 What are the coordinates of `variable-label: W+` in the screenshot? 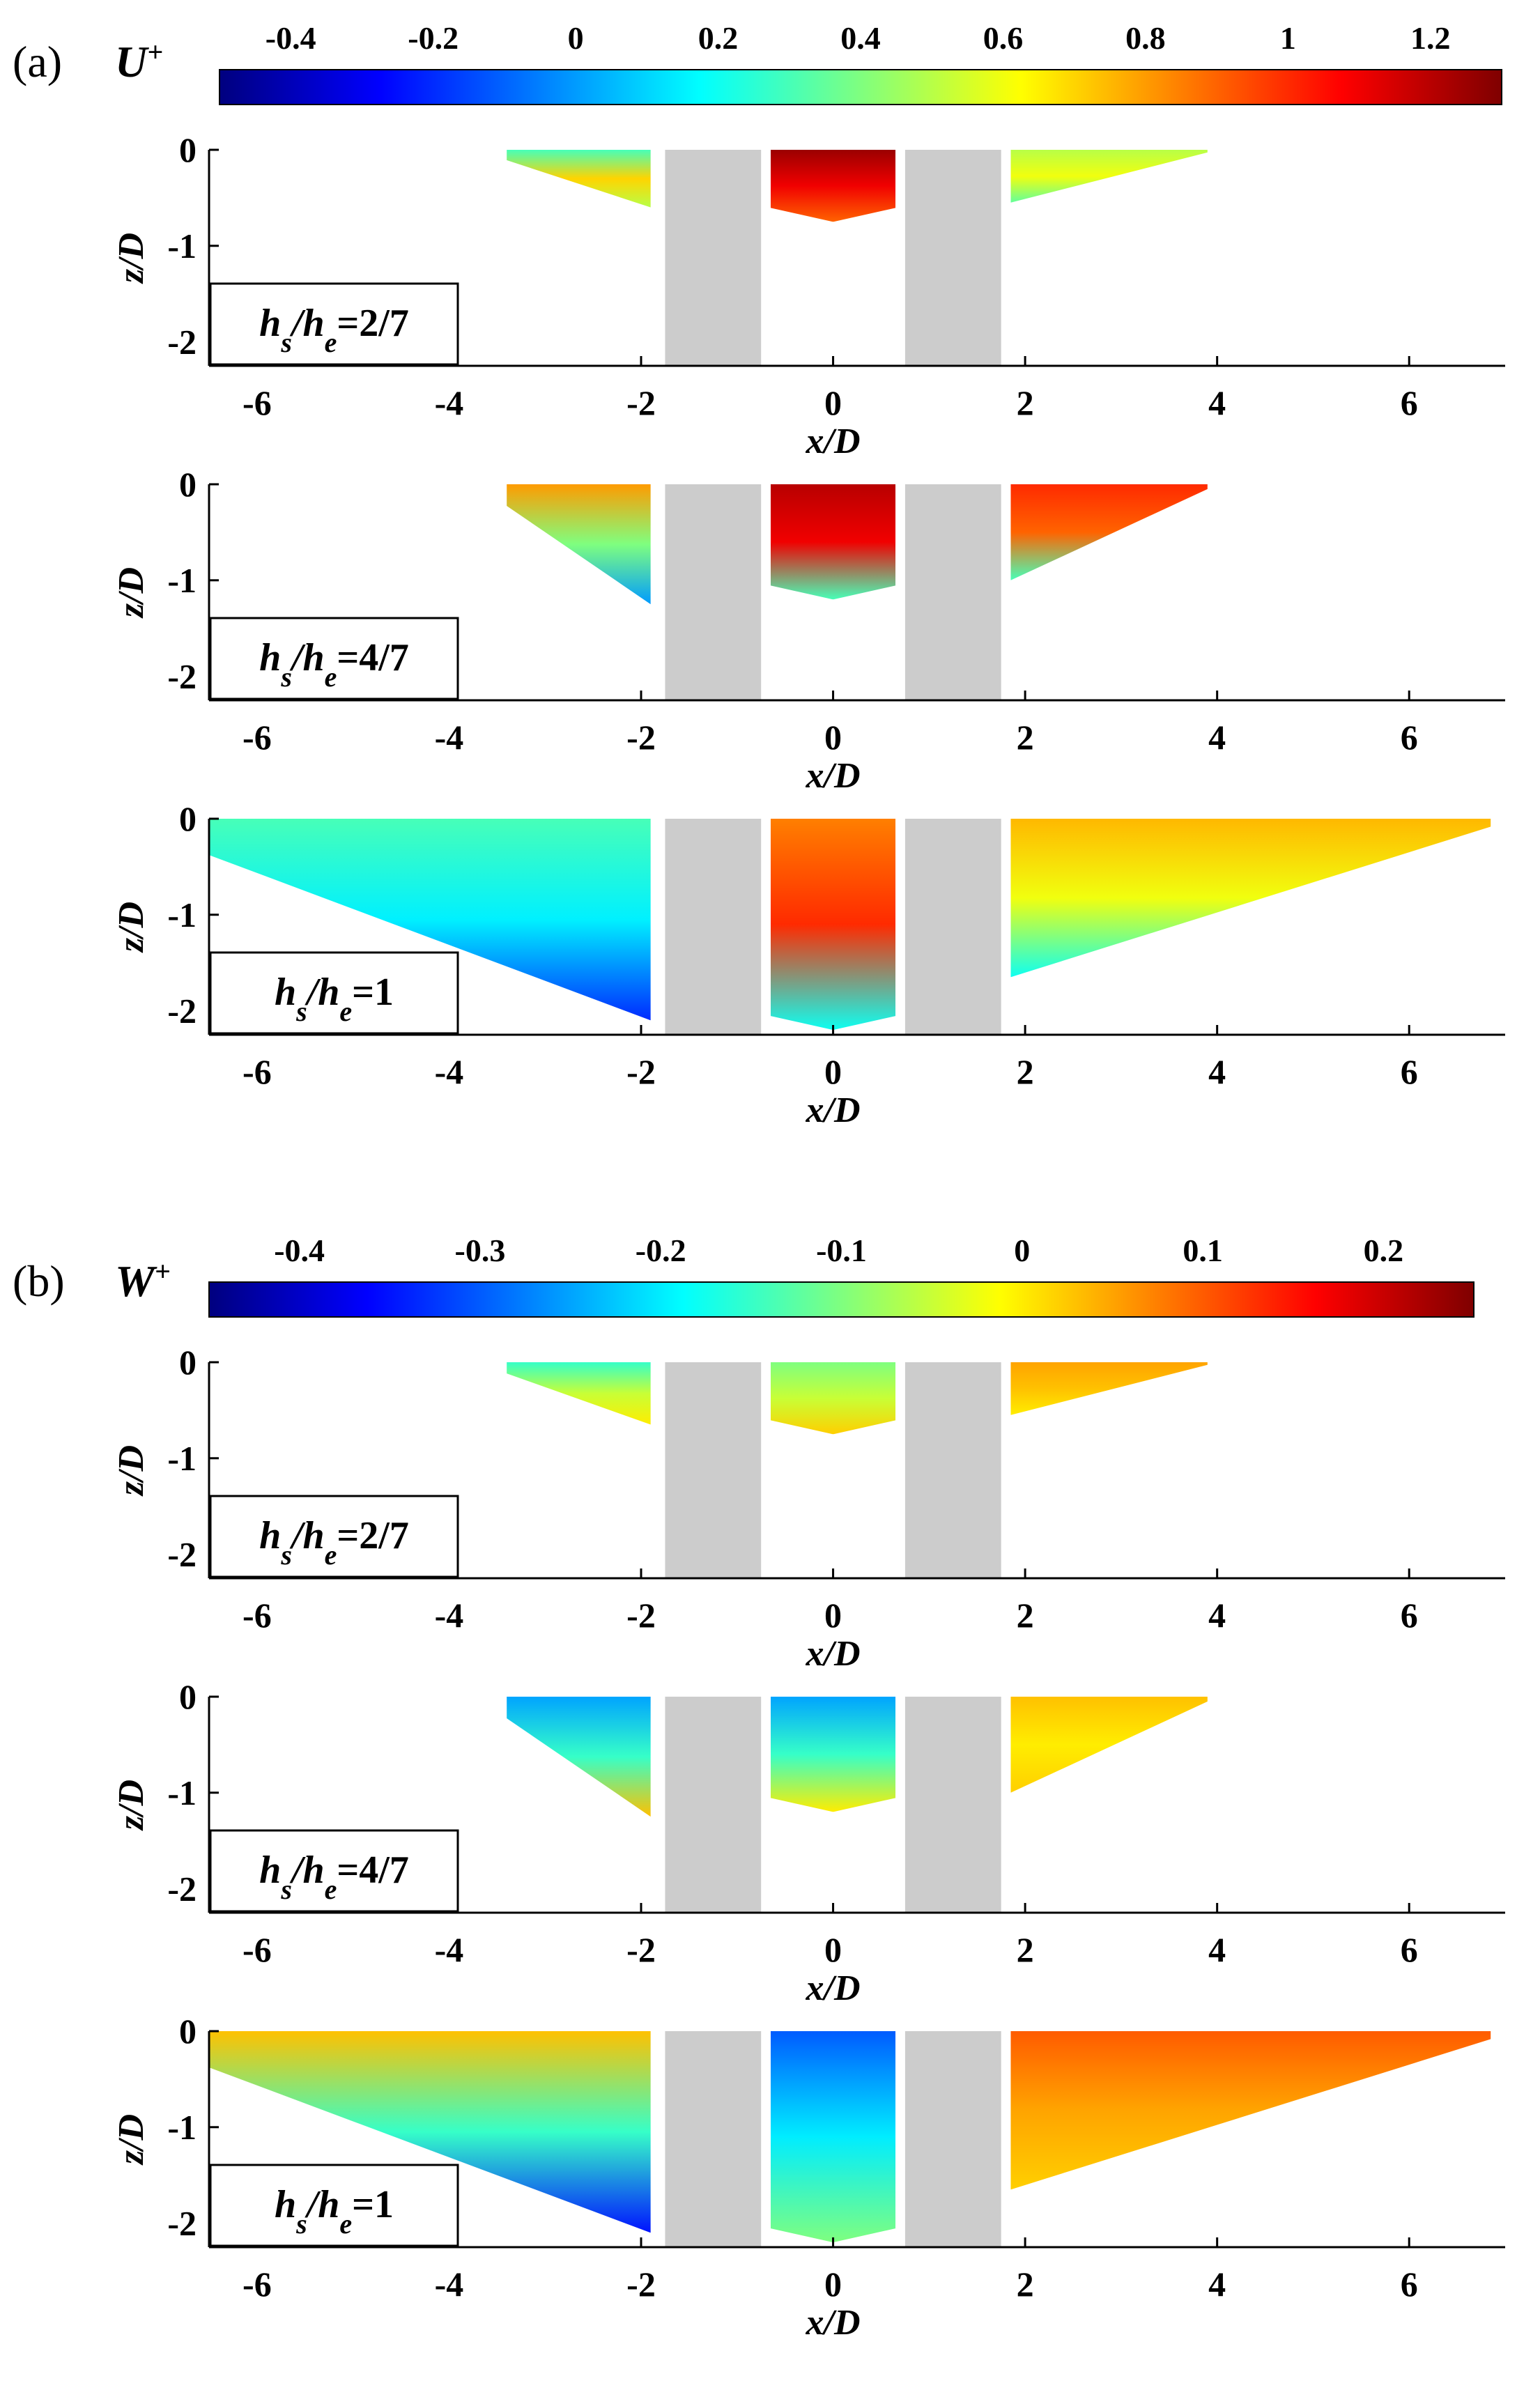 It's located at (143, 1281).